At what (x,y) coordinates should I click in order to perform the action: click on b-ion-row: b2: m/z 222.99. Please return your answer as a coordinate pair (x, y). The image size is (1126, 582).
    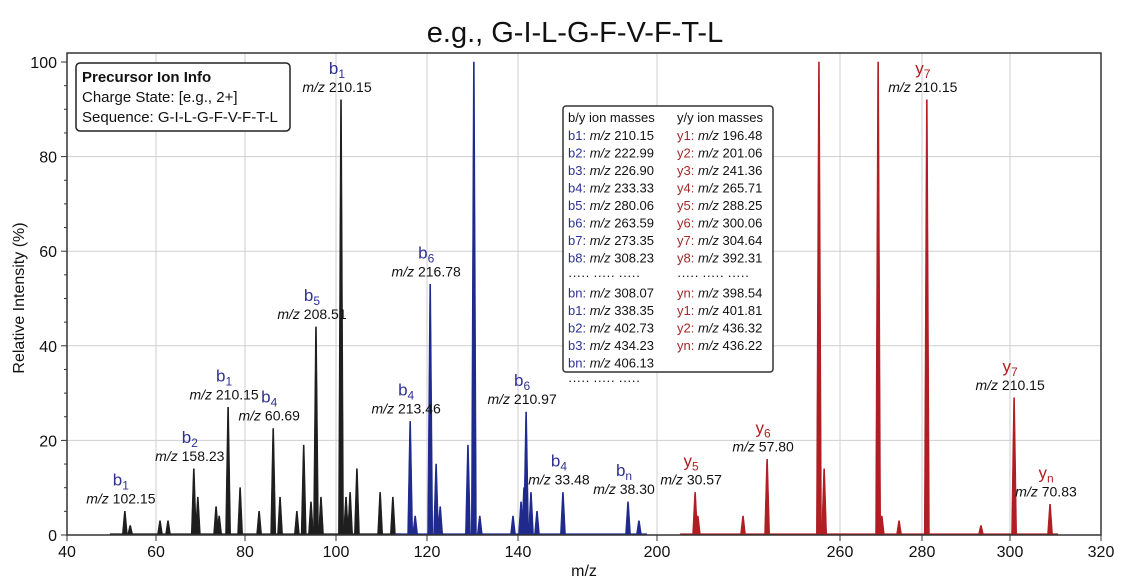
    Looking at the image, I should click on (611, 153).